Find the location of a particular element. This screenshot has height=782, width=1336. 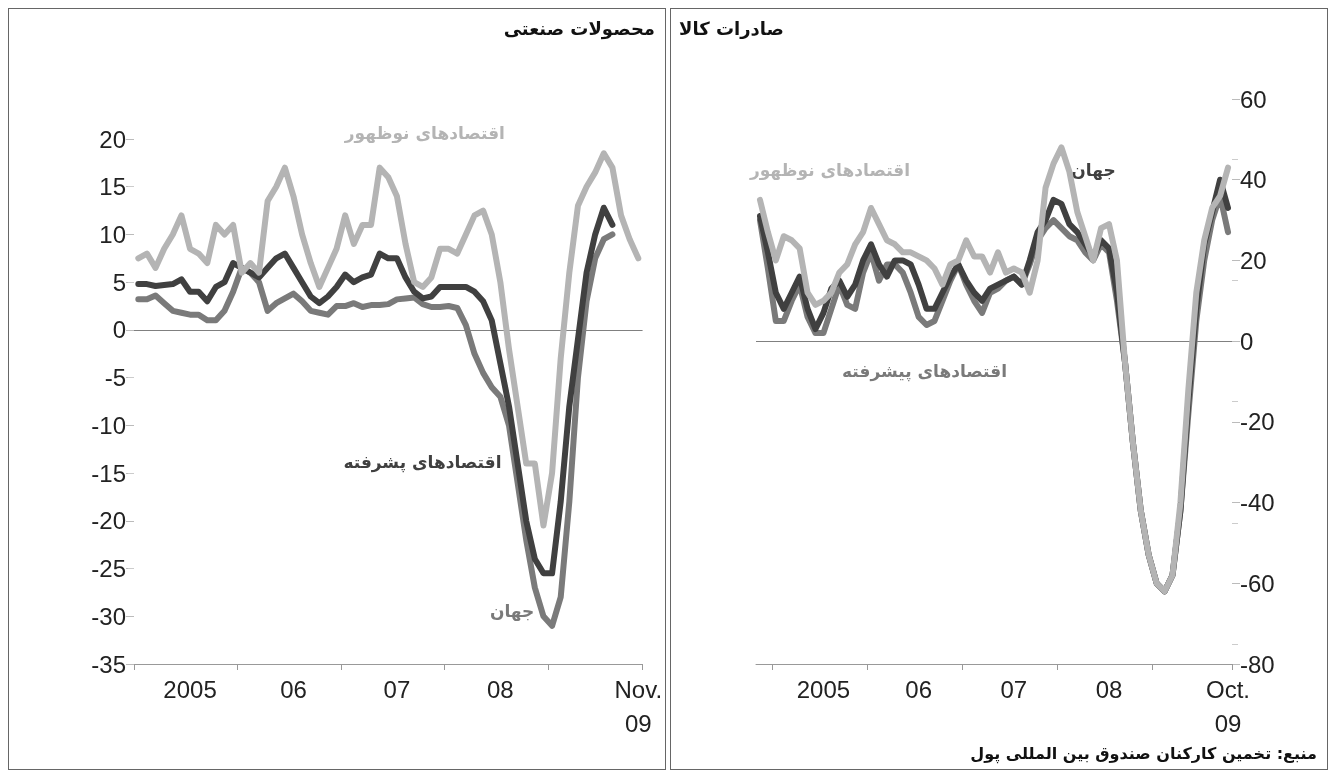

y2-tick-label: -40 is located at coordinates (1257, 503).